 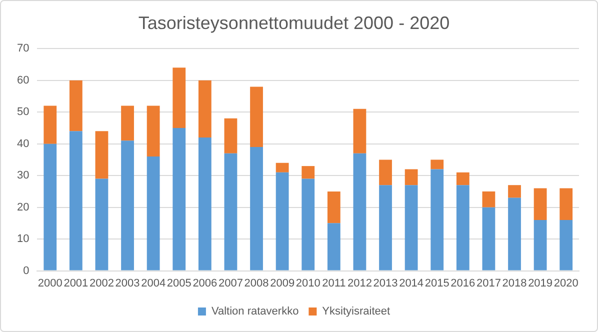 I want to click on x-tick-label: 2018, so click(x=514, y=283).